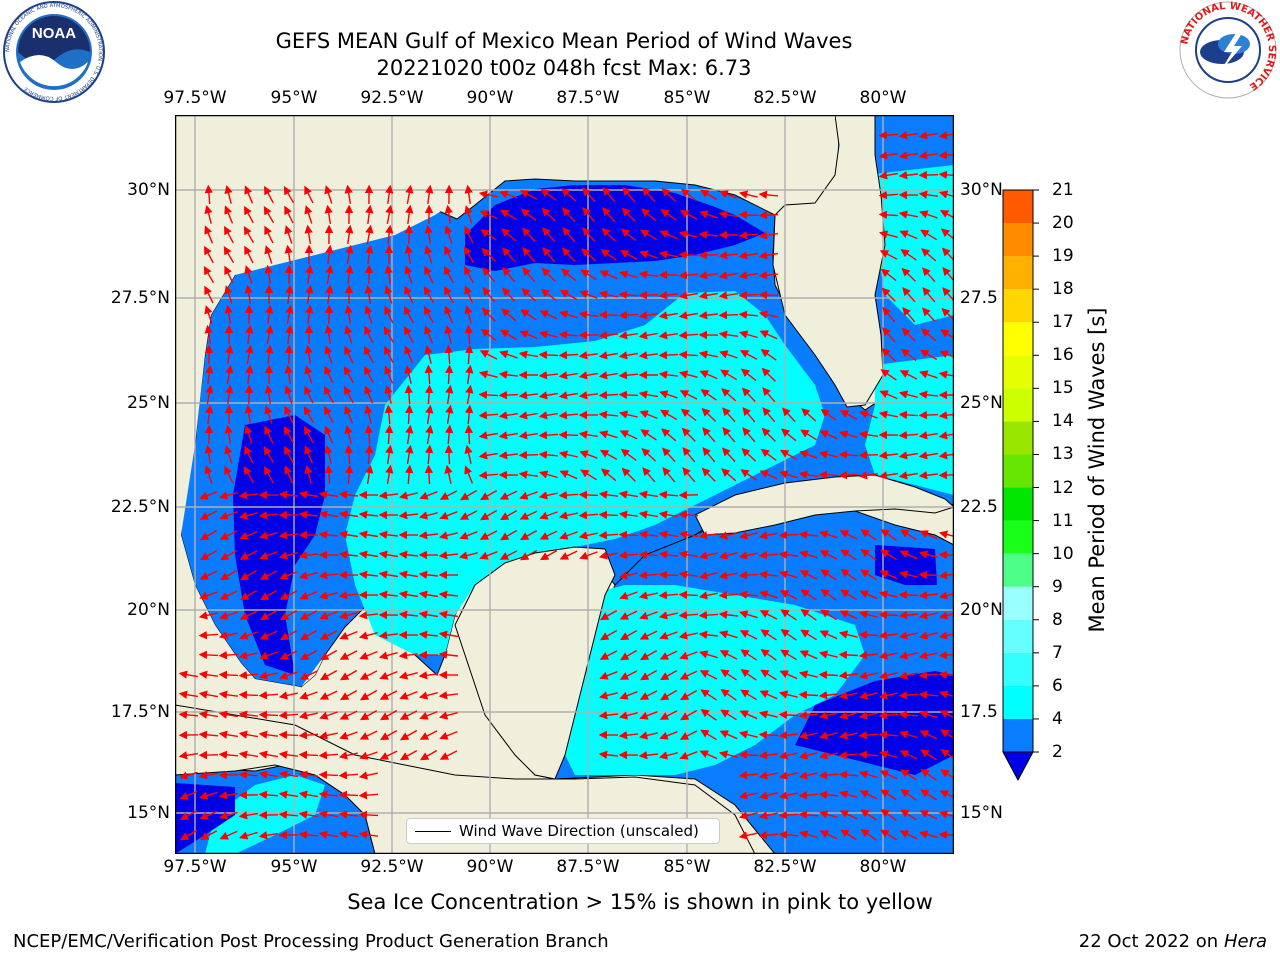  Describe the element at coordinates (981, 610) in the screenshot. I see `lat-label-right: 20°N` at that location.